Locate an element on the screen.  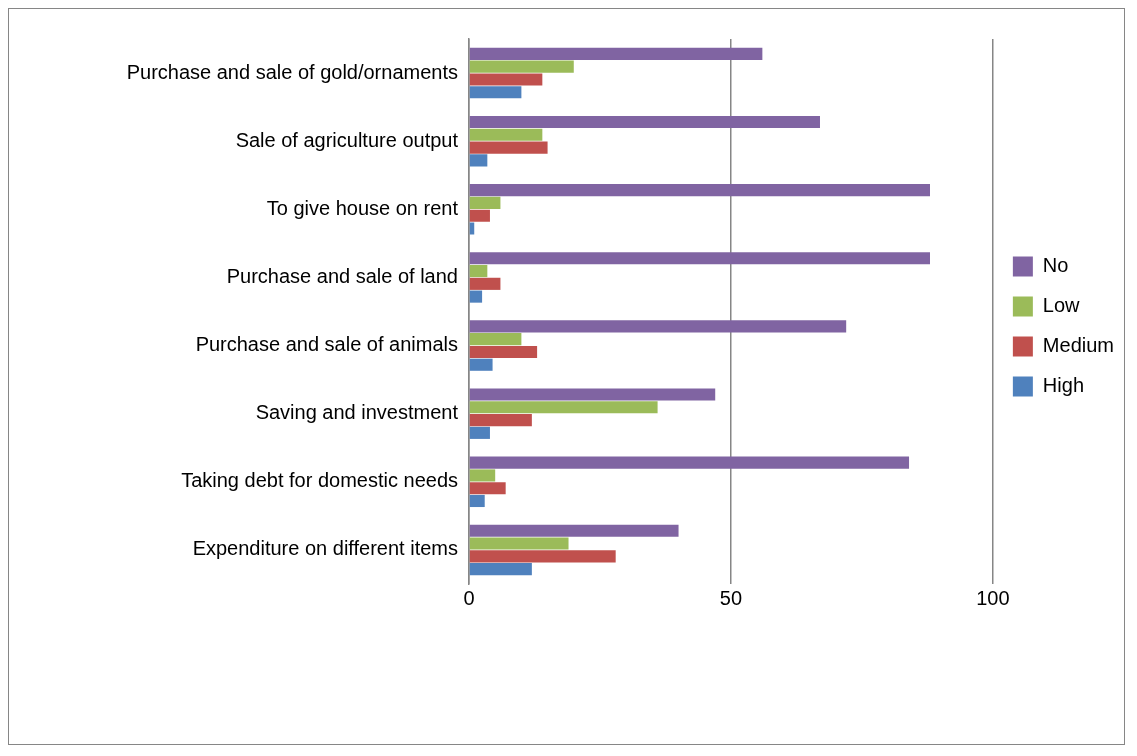
y-tick-label: To give house on rent is located at coordinates (362, 207).